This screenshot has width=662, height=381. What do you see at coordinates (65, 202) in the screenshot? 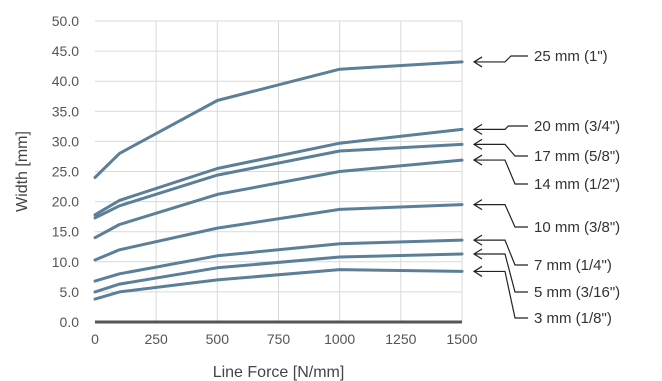
I see `y-tick-label: 20.0` at bounding box center [65, 202].